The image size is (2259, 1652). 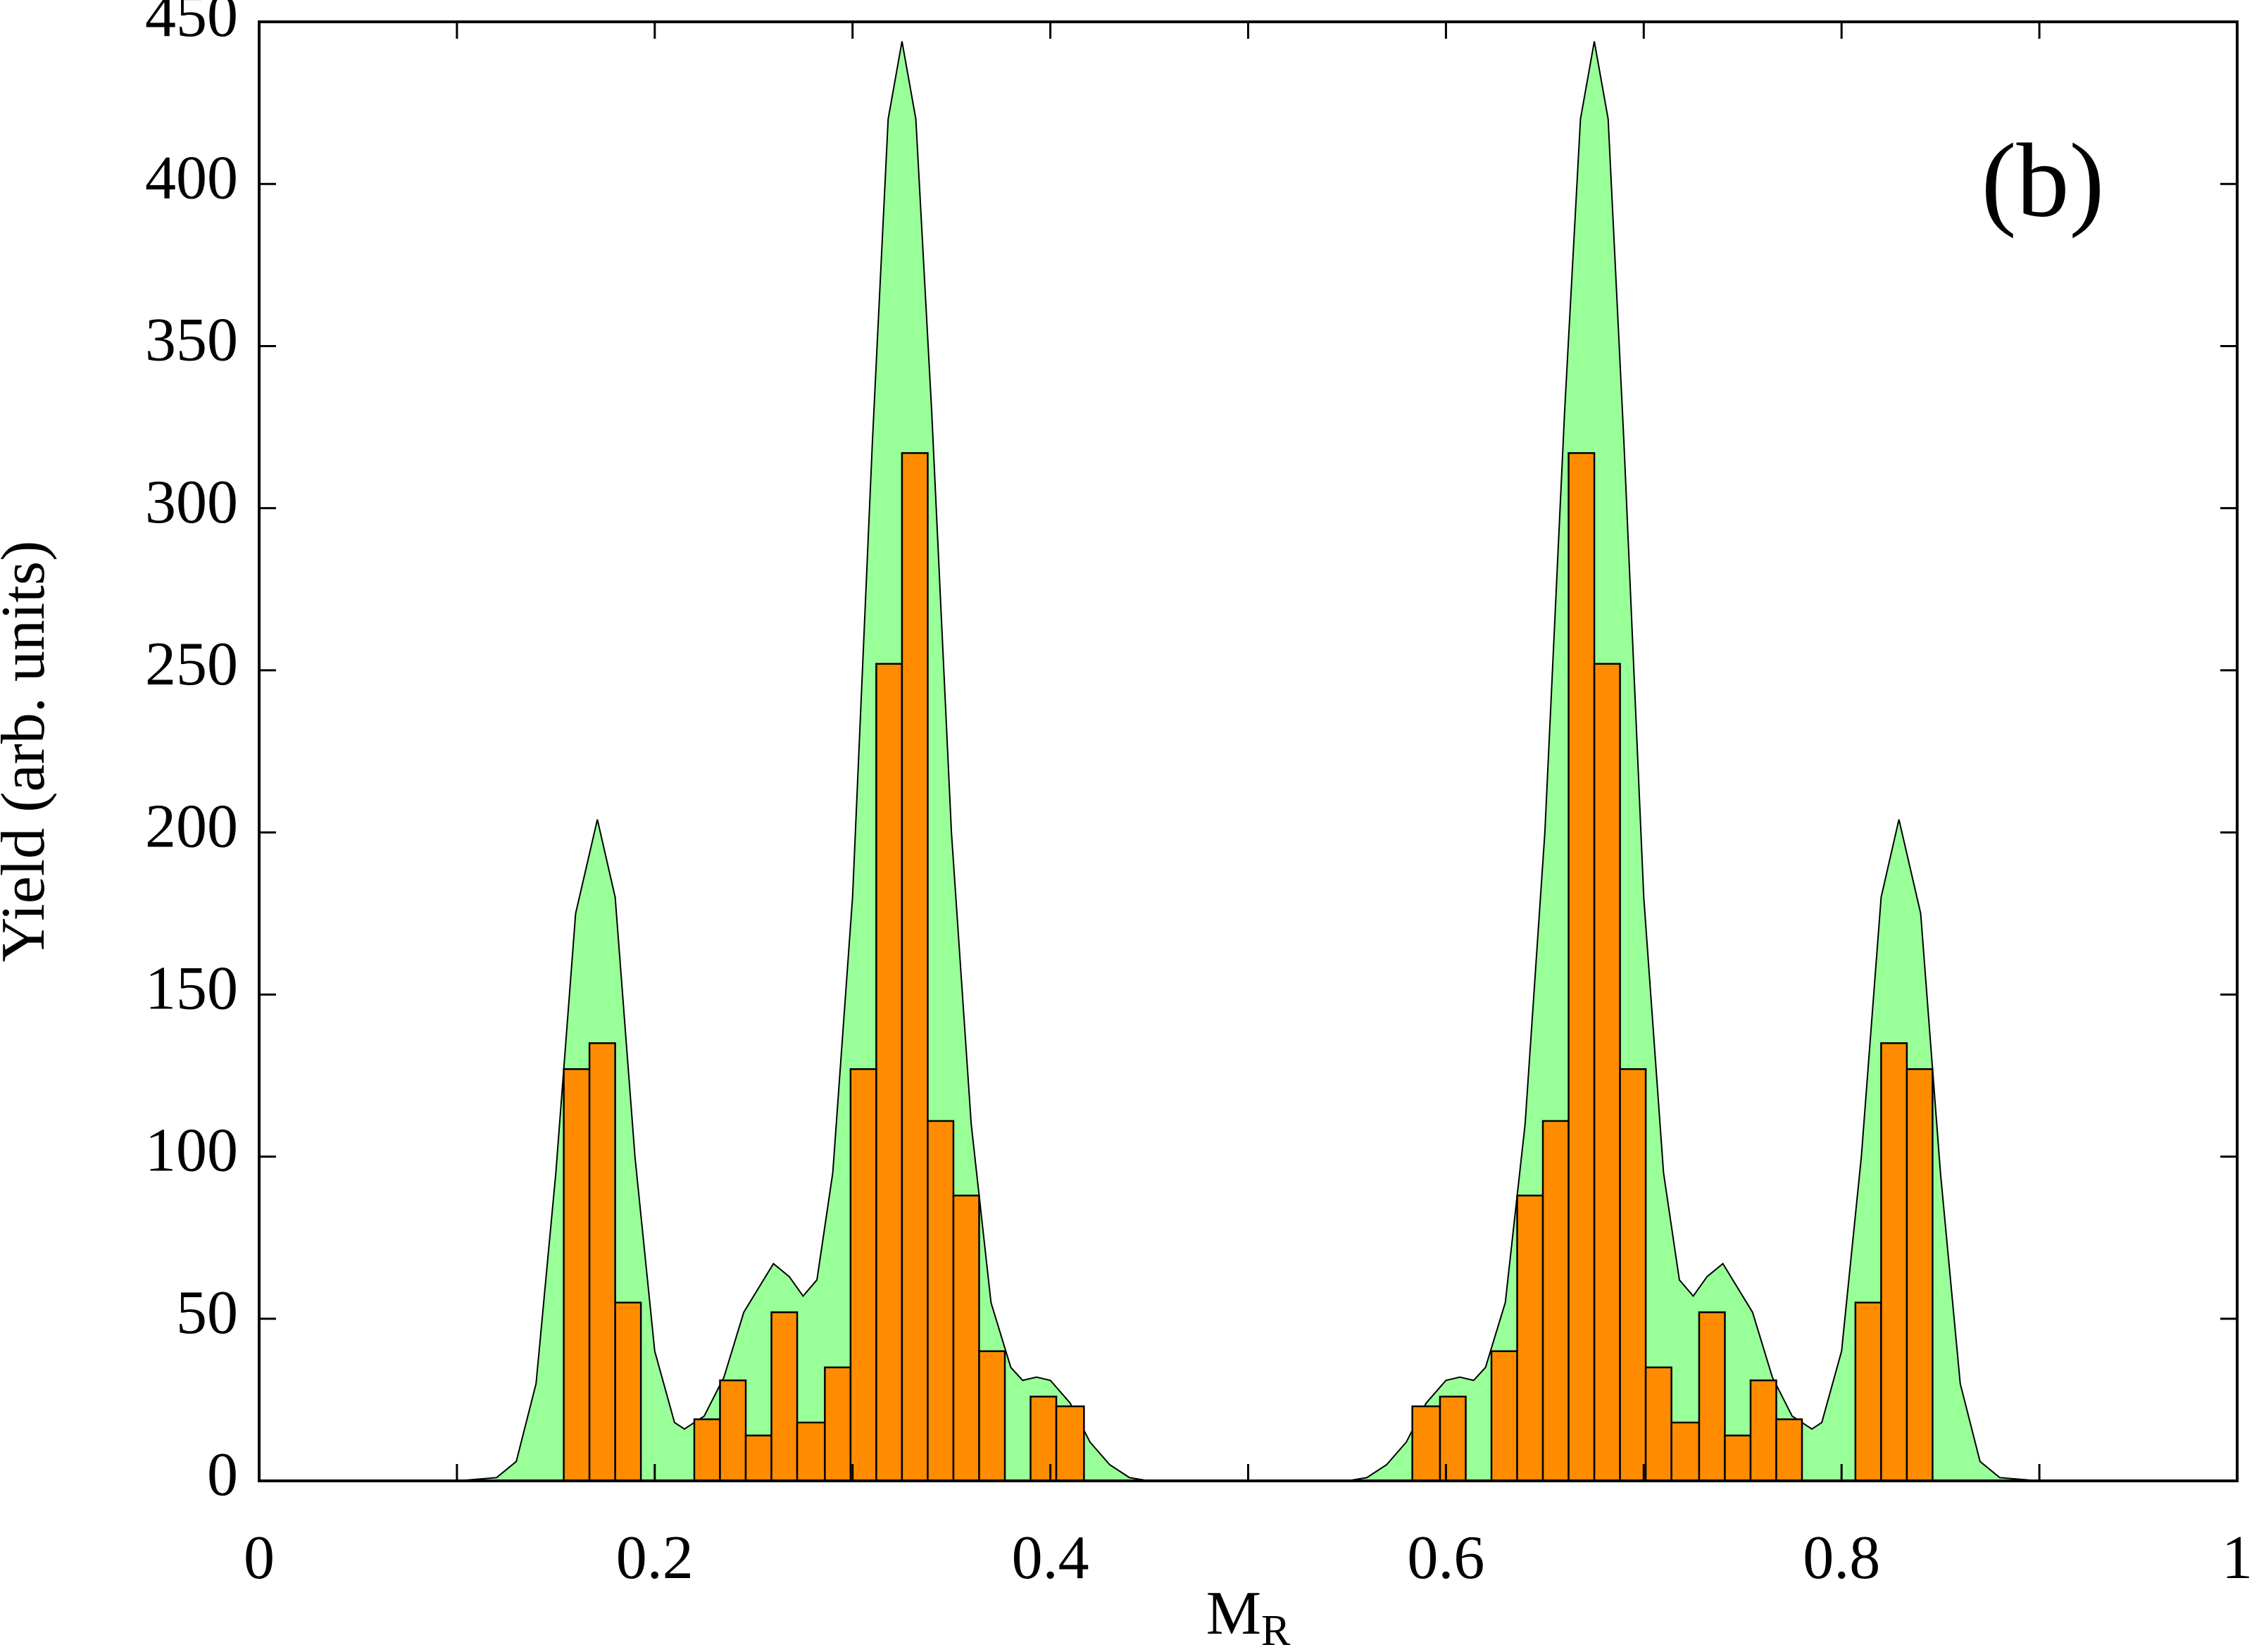 What do you see at coordinates (1842, 1558) in the screenshot?
I see `x-tick-label: 0.8` at bounding box center [1842, 1558].